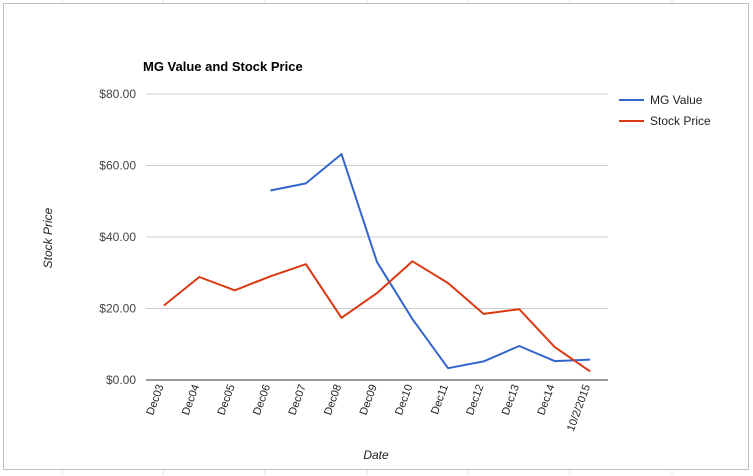  What do you see at coordinates (262, 400) in the screenshot?
I see `x-tick-label: Dec06` at bounding box center [262, 400].